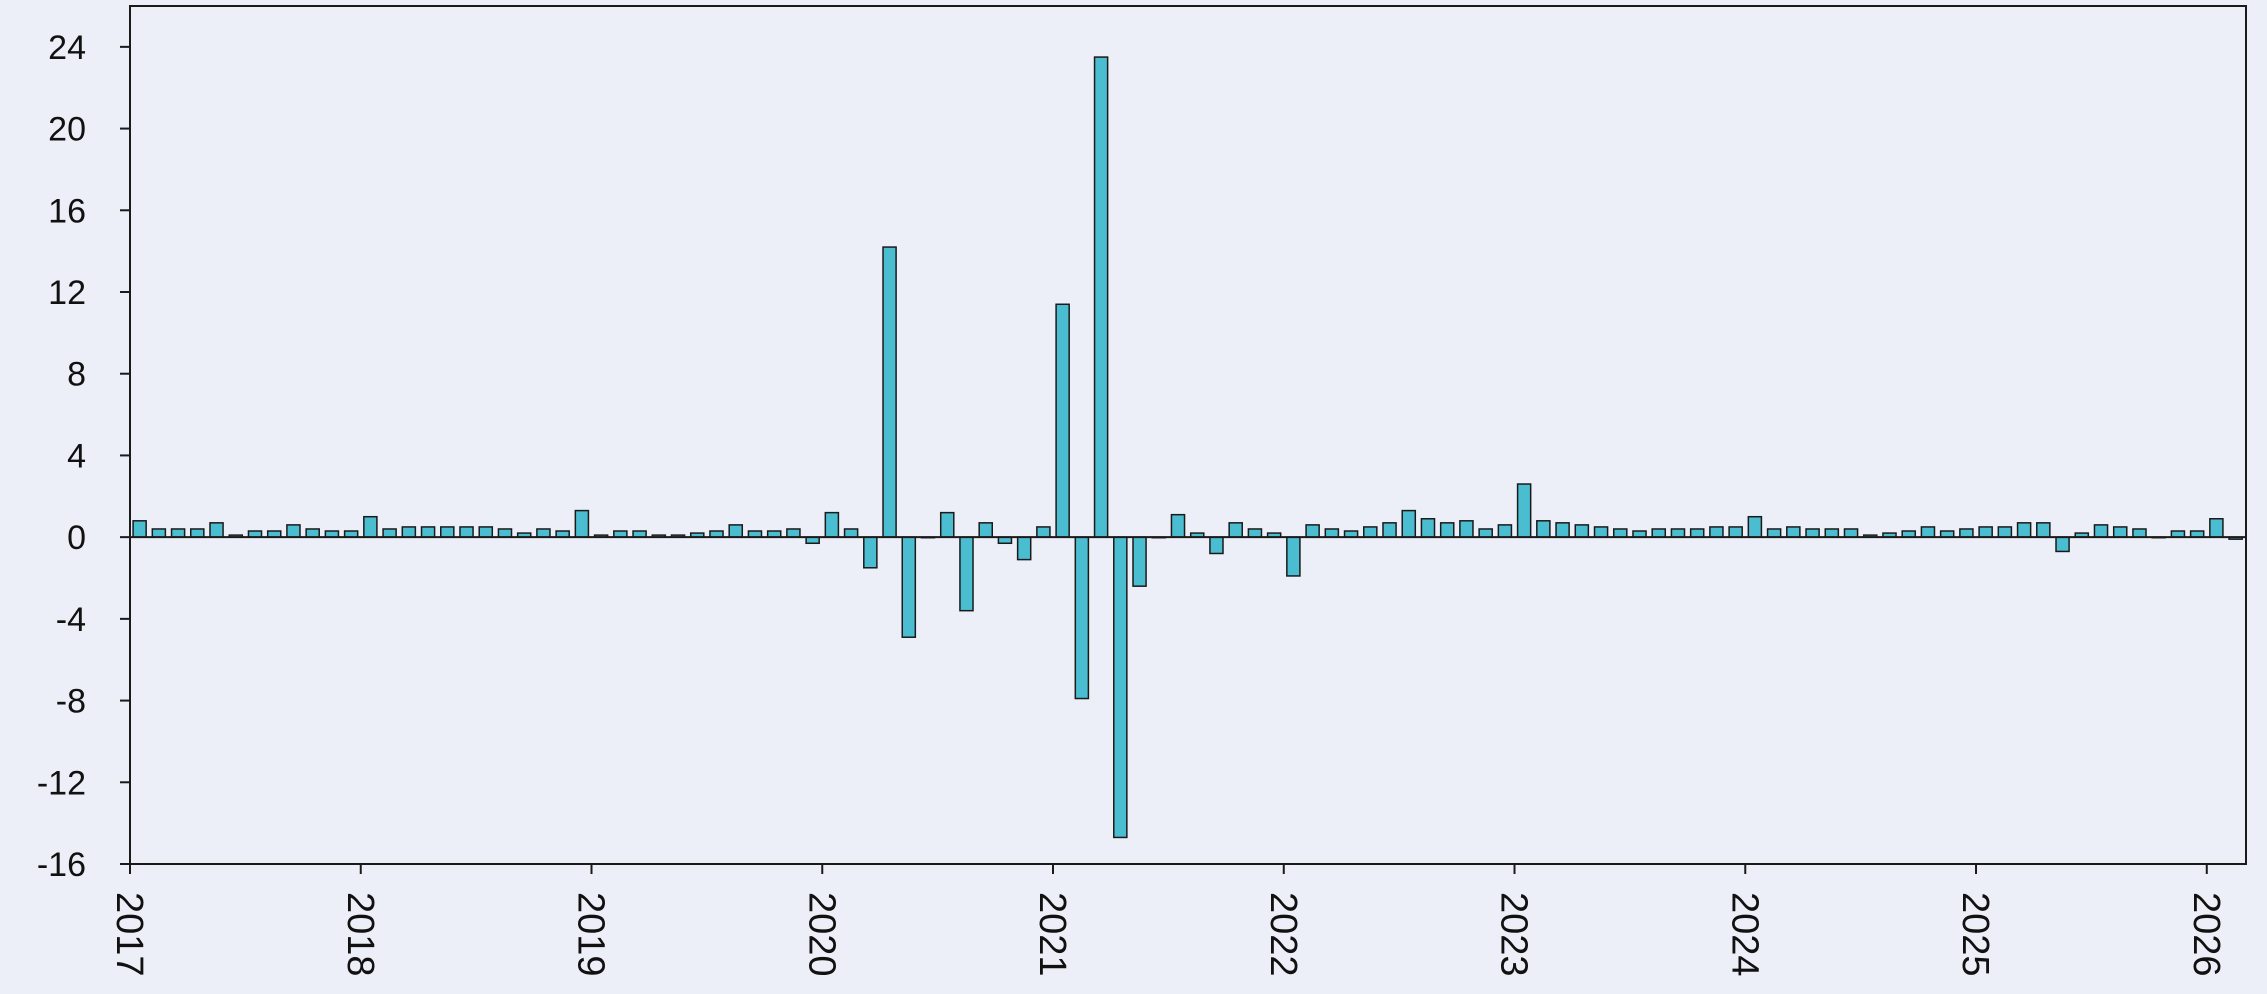 This screenshot has height=994, width=2267. I want to click on y-tick-label: 16, so click(67, 211).